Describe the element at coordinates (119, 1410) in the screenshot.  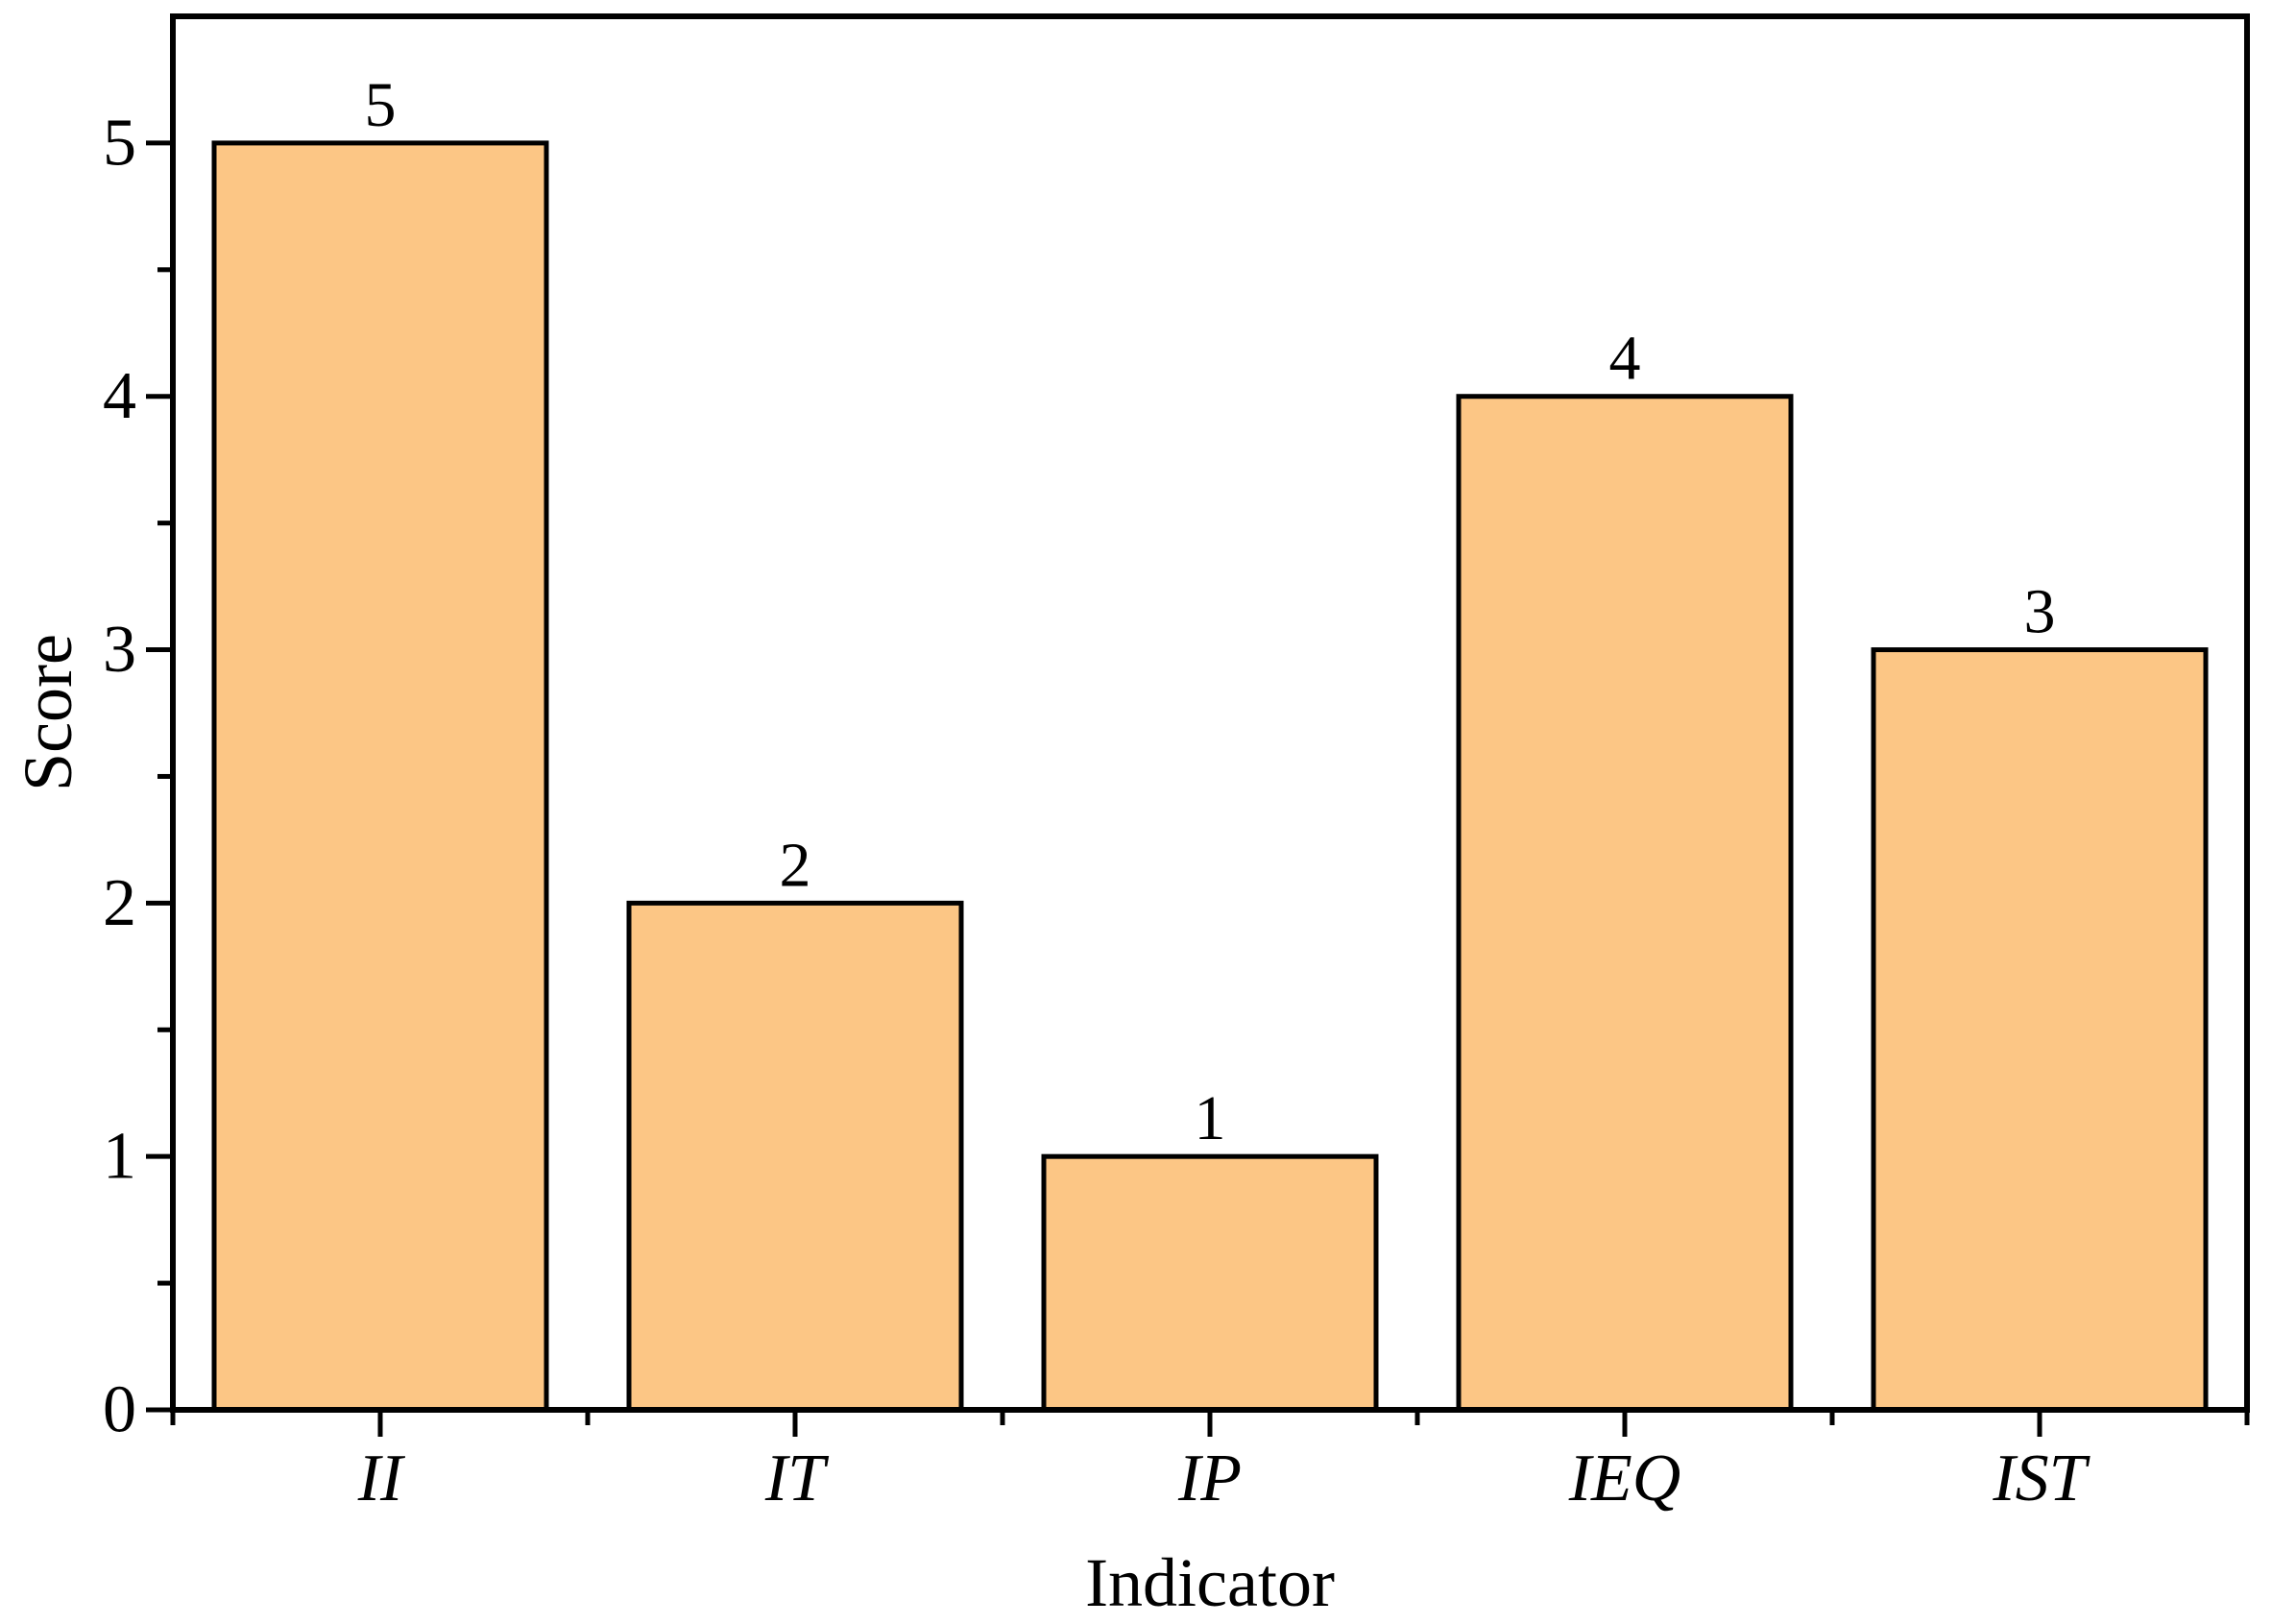
I see `y-tick-label-0: 0` at that location.